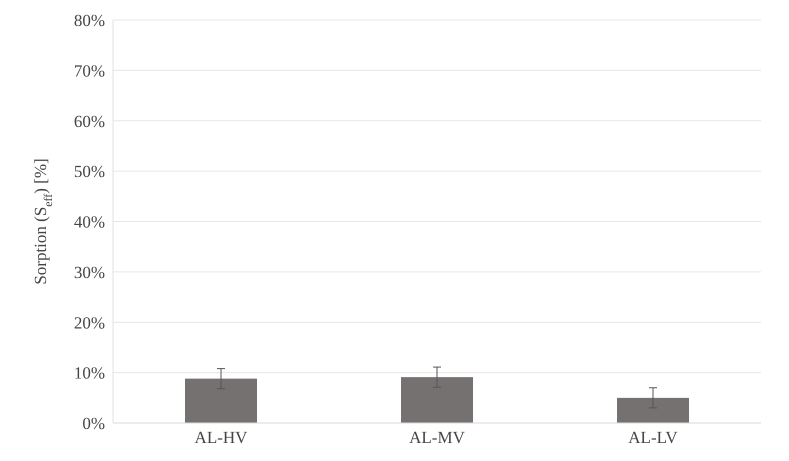 Image resolution: width=789 pixels, height=461 pixels. I want to click on y-tick-label: 20%, so click(89, 322).